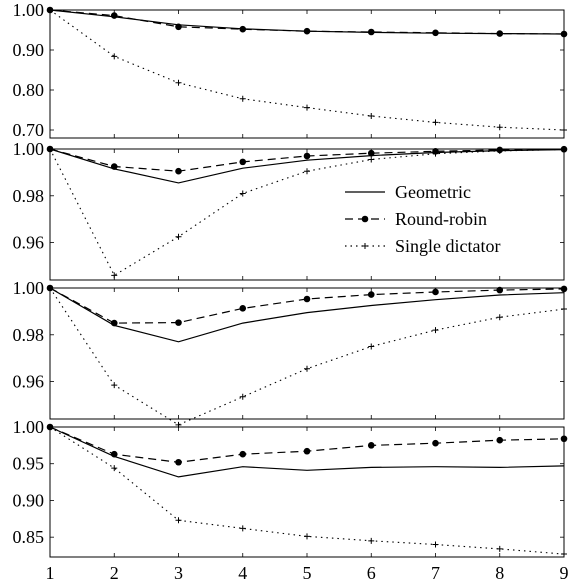 This screenshot has width=570, height=584. I want to click on y-tick-label: 0.95, so click(29, 464).